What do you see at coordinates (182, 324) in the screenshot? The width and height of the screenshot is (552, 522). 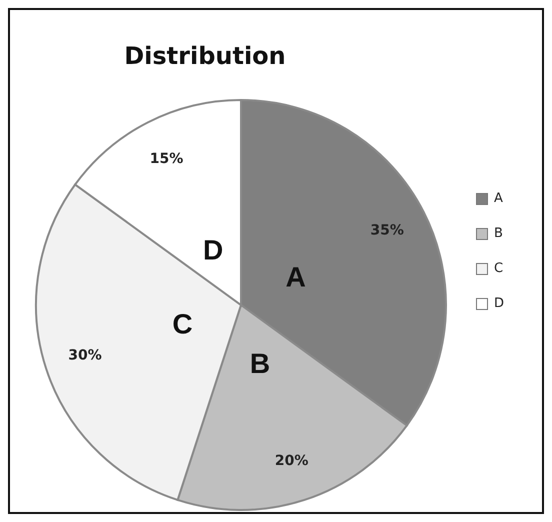 I see `slice-label: C` at bounding box center [182, 324].